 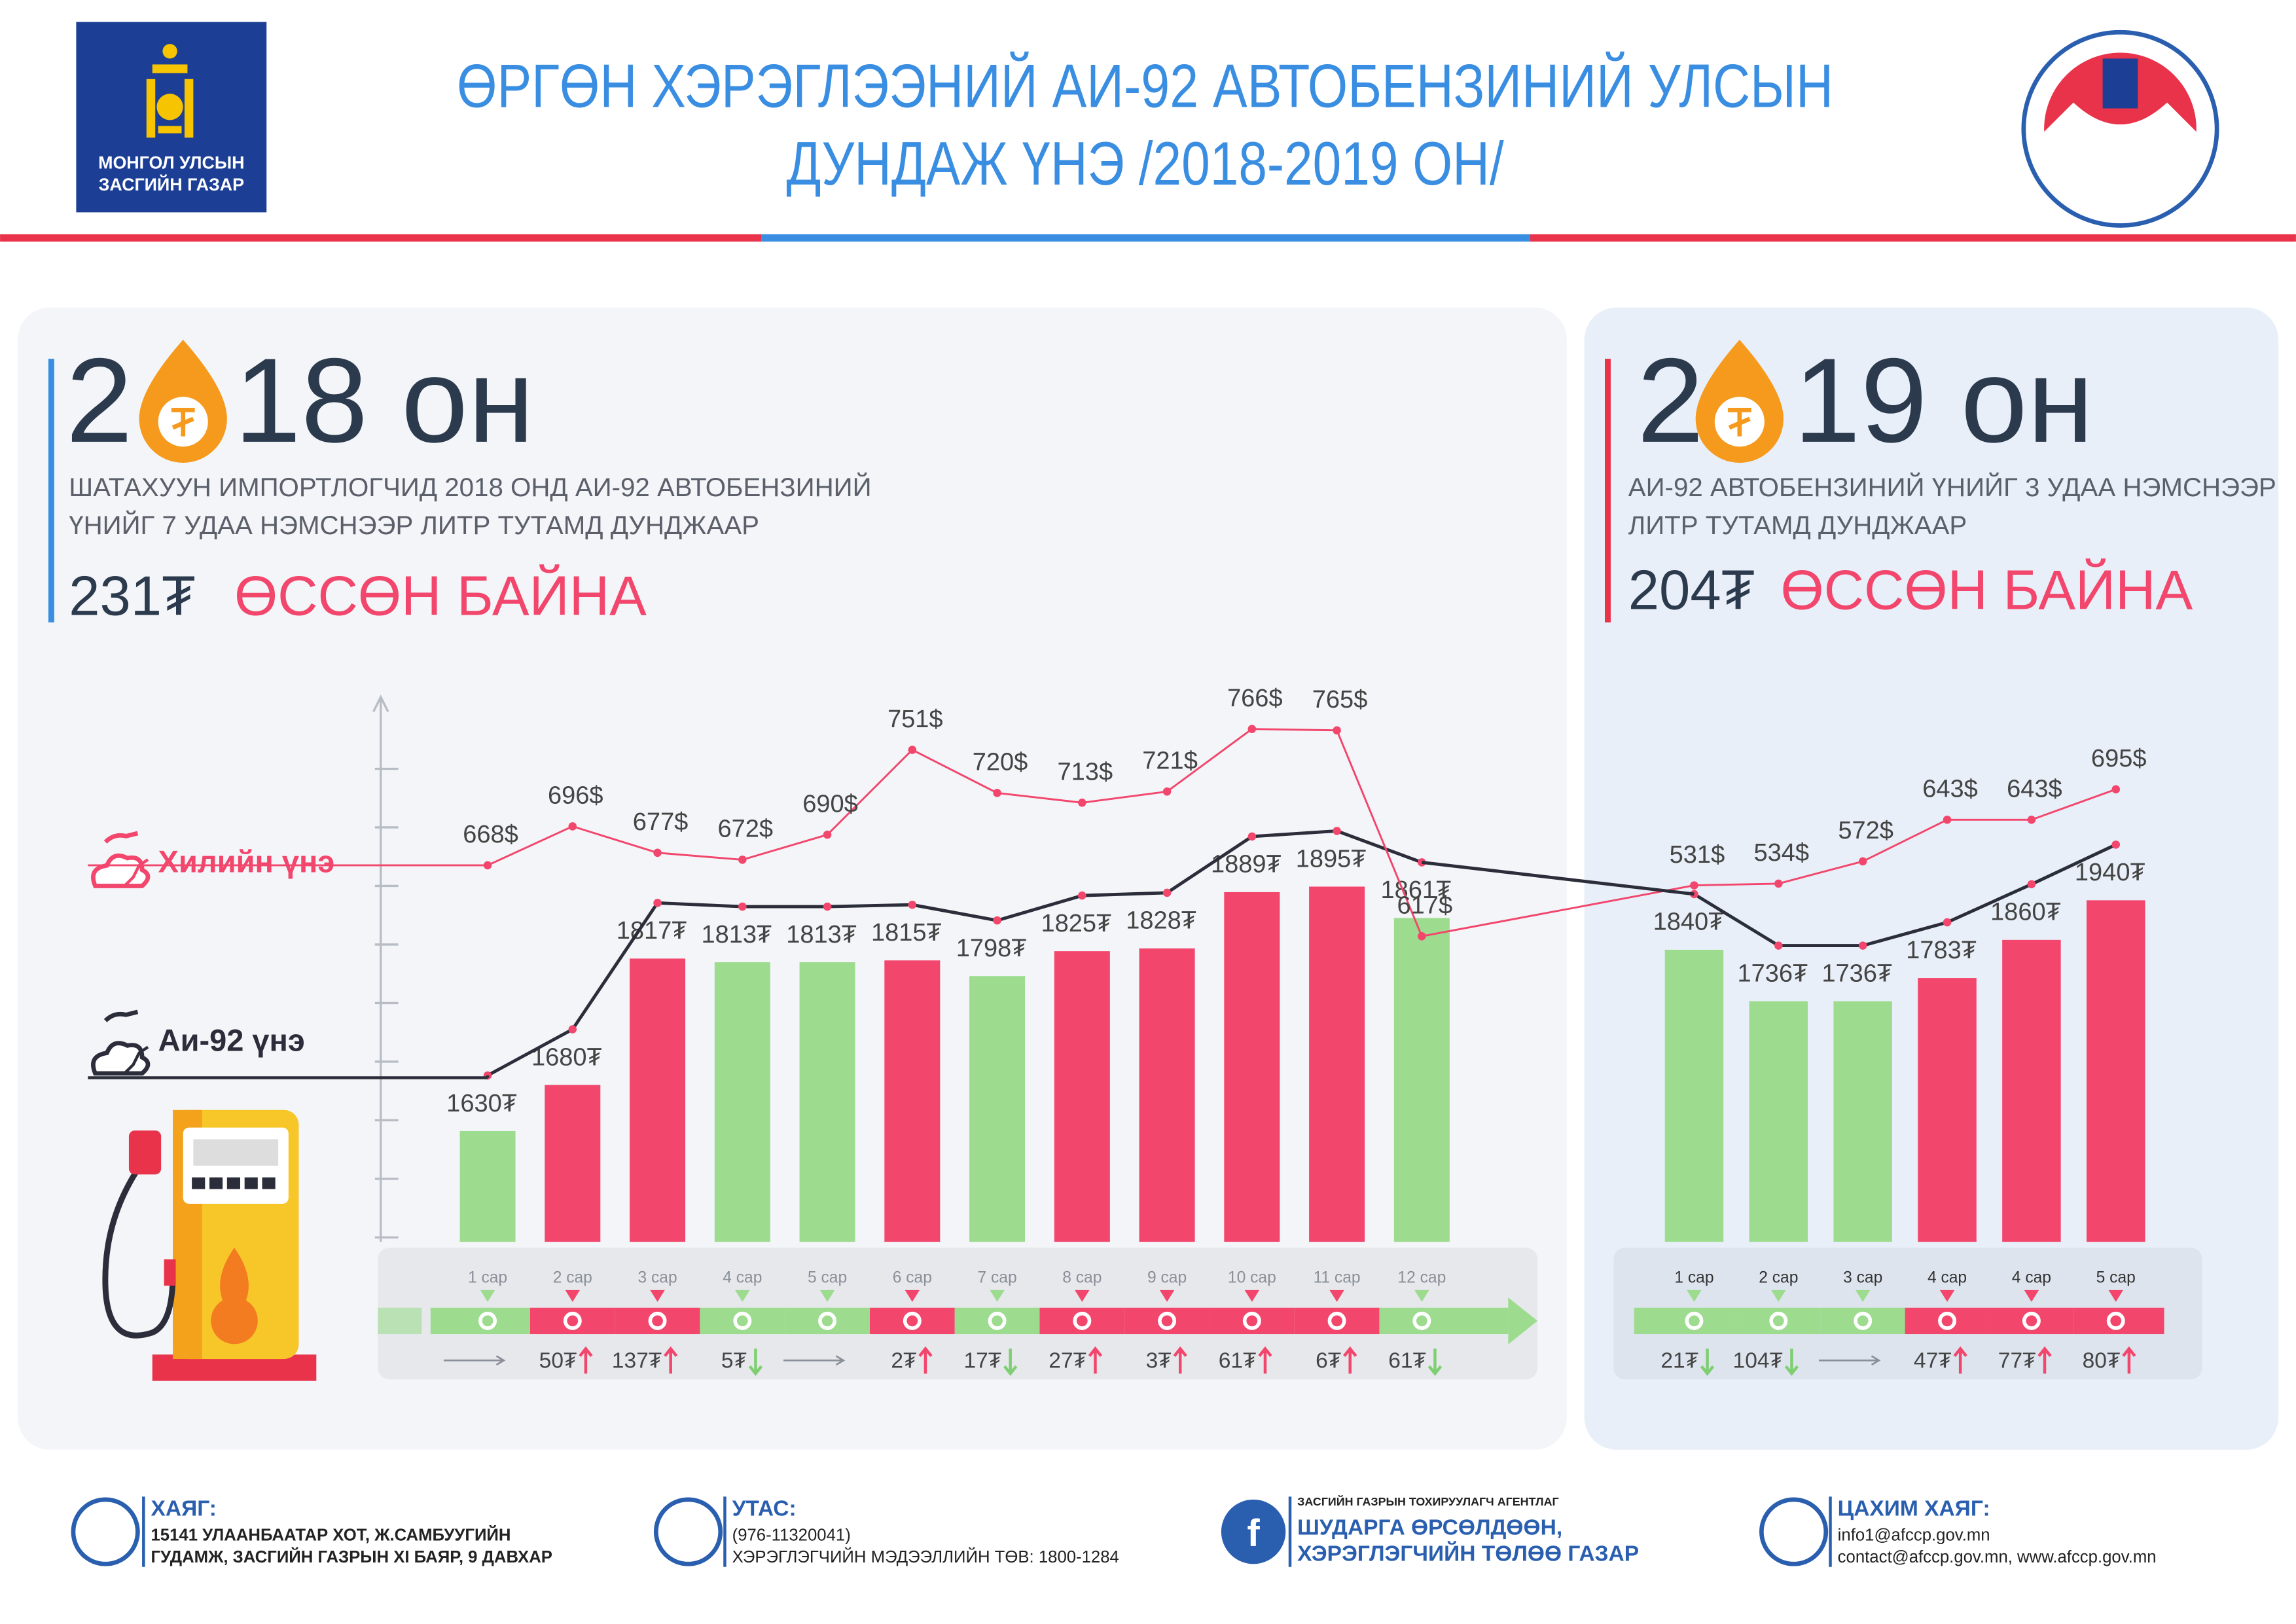 I want to click on month-label: 11 сар, so click(x=1337, y=1278).